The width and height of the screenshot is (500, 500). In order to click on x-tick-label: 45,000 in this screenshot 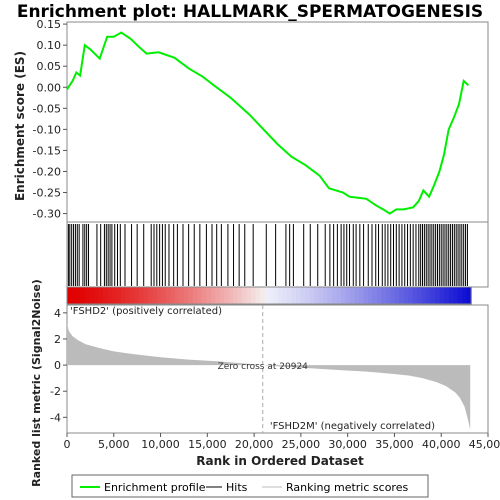, I will do `click(484, 444)`.